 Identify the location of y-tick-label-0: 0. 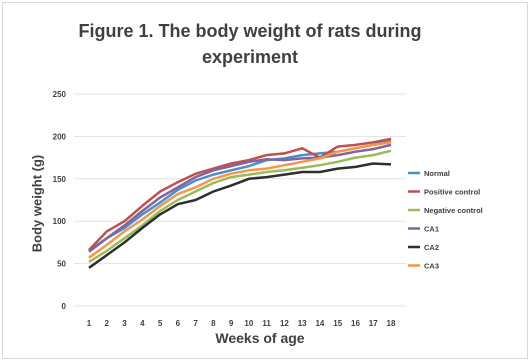
(64, 306).